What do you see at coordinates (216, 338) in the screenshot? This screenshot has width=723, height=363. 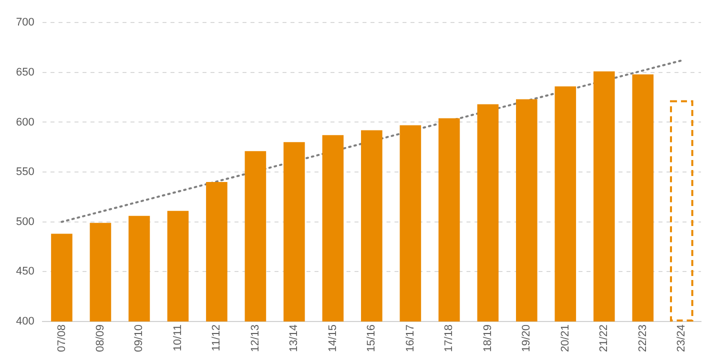 I see `x-tick-label: 11/12` at bounding box center [216, 338].